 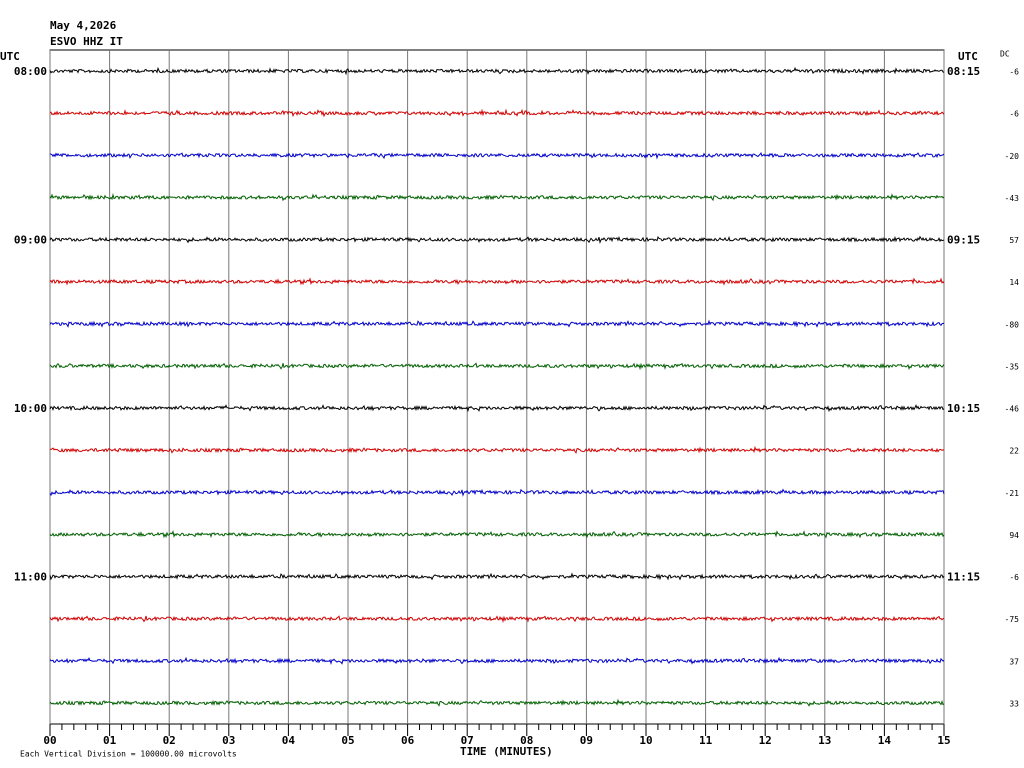 I want to click on dc-value: -20, so click(x=1012, y=156).